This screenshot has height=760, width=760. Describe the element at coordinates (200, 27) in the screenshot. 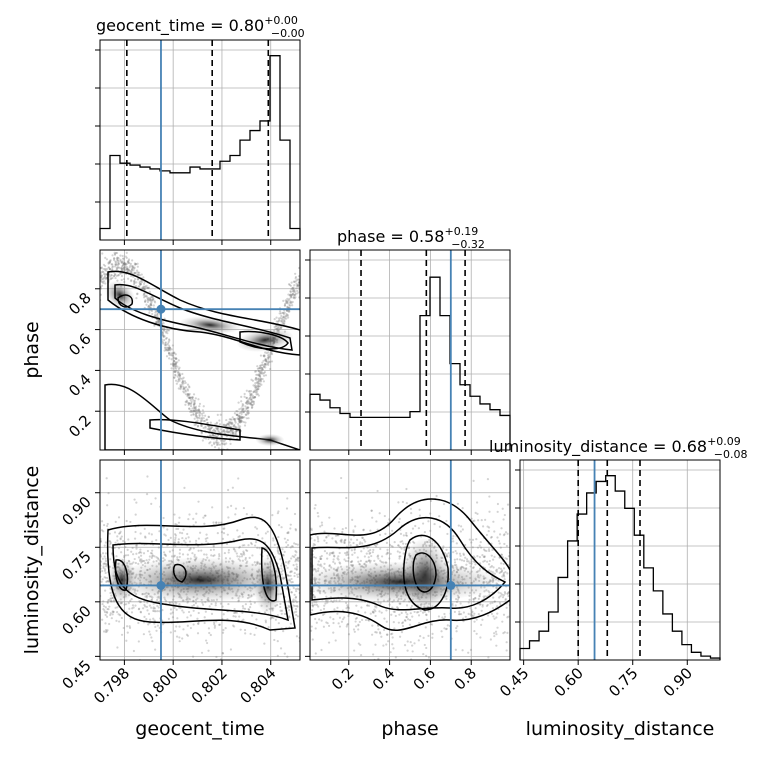

I see `title-geocent-time: geocent_time = 0.80+0.00 −0.00` at that location.